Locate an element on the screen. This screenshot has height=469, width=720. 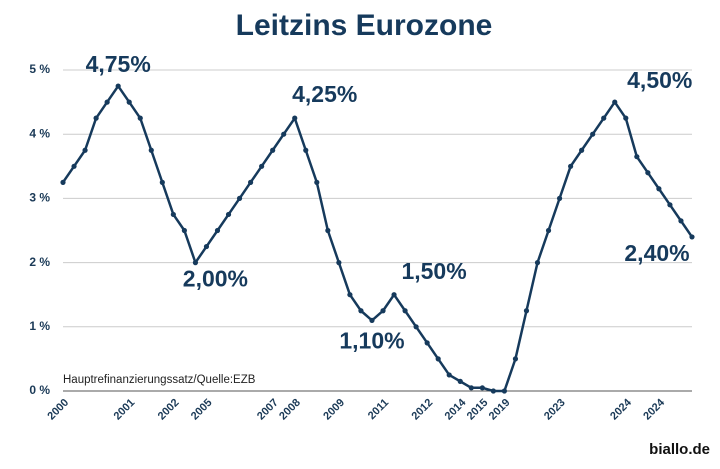
y-tick-label: 0 % is located at coordinates (39, 390).